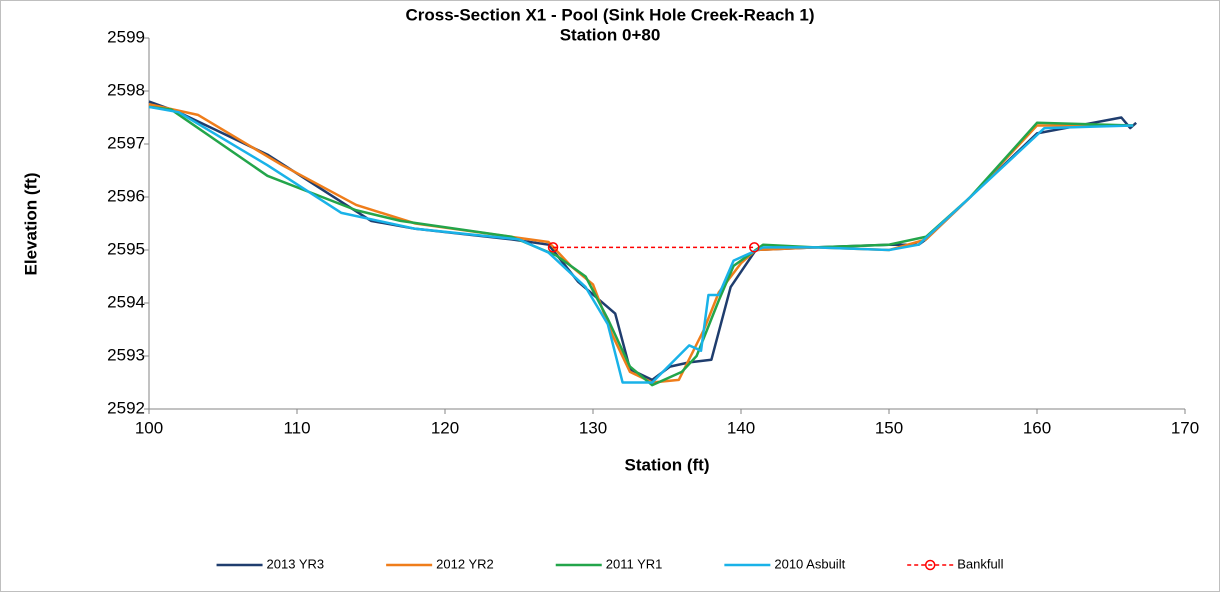  I want to click on x-tick-label: 150, so click(889, 427).